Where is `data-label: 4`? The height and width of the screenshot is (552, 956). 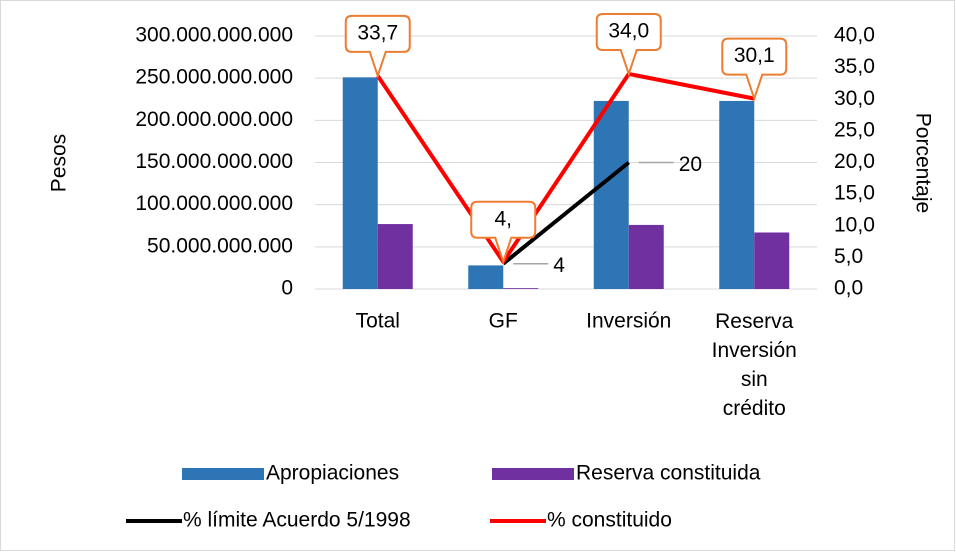
data-label: 4 is located at coordinates (559, 265).